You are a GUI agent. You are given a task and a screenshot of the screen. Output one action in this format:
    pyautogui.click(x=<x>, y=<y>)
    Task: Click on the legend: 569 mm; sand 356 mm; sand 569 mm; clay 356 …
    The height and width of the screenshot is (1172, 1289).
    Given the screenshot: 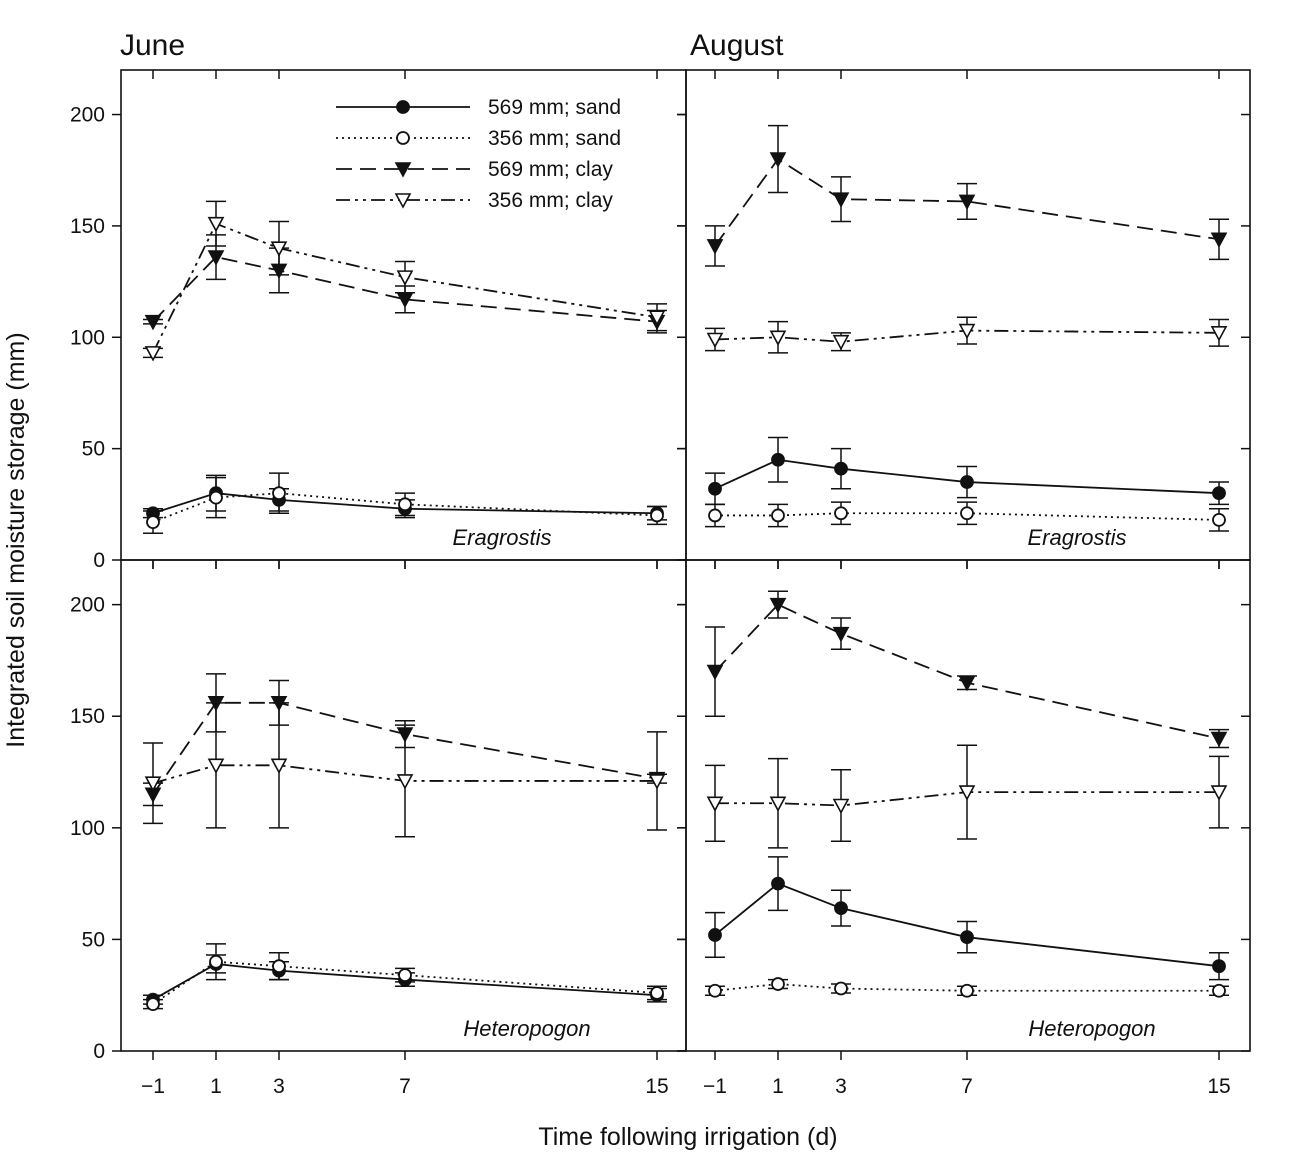 What is the action you would take?
    pyautogui.click(x=478, y=154)
    